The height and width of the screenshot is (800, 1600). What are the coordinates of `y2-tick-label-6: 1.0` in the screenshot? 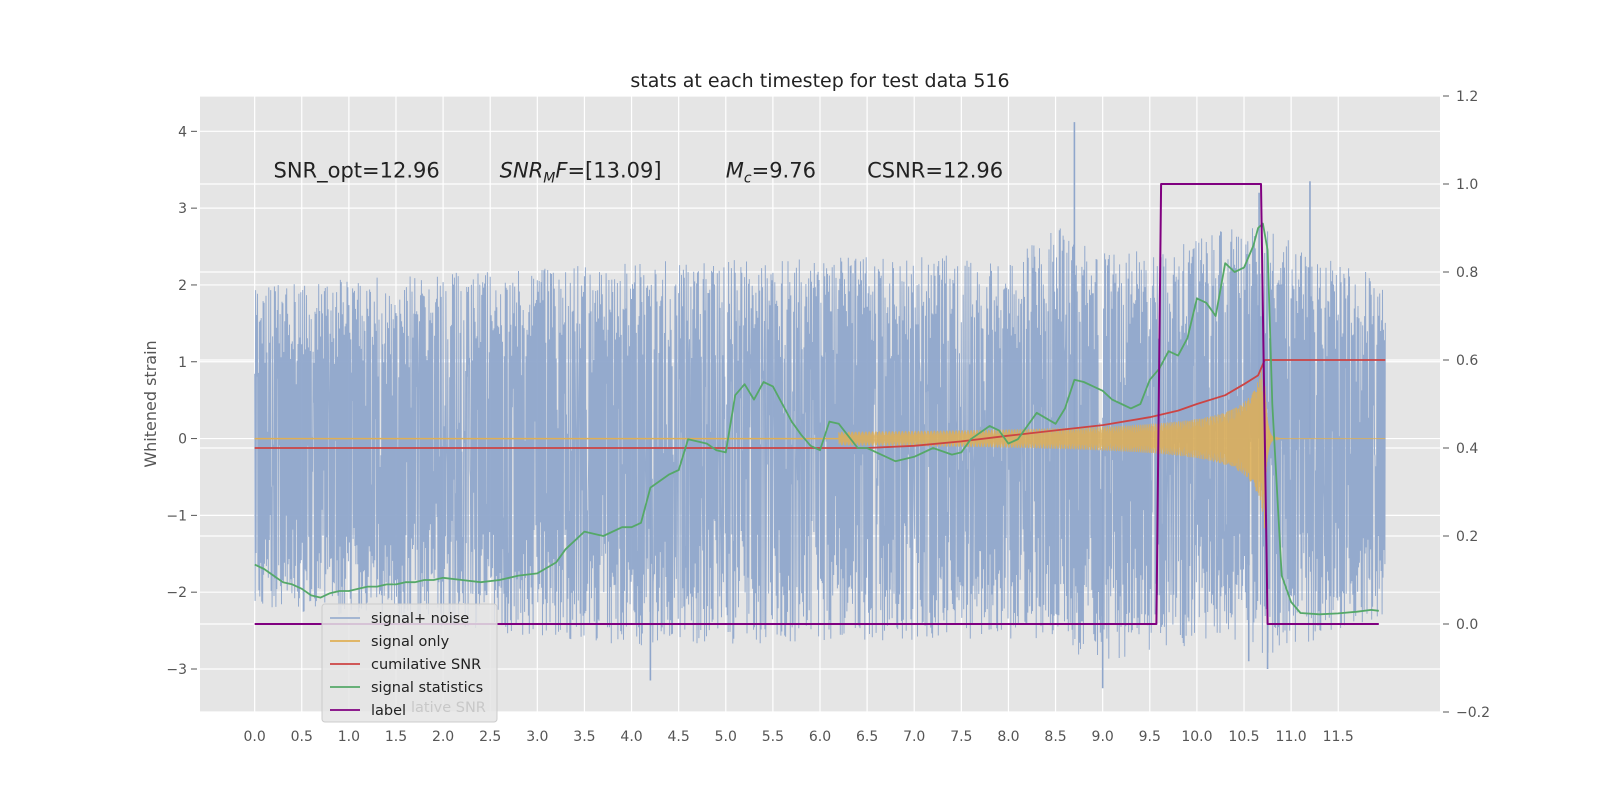 It's located at (1467, 185).